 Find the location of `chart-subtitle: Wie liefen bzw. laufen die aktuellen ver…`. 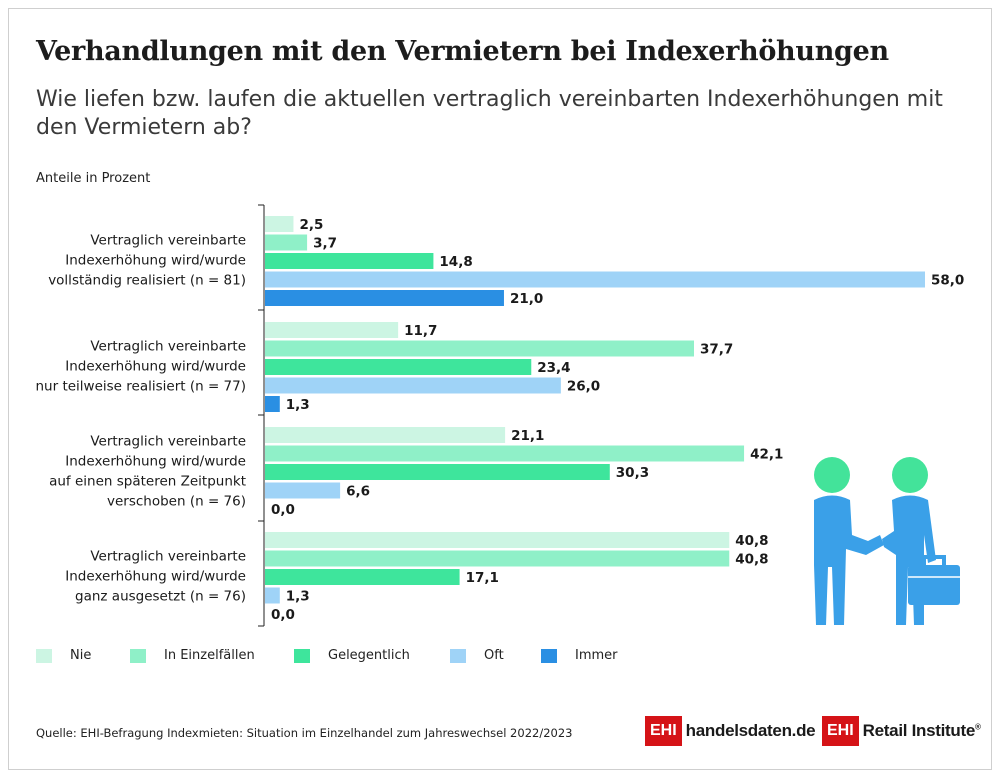

chart-subtitle: Wie liefen bzw. laufen die aktuellen ver… is located at coordinates (489, 113).